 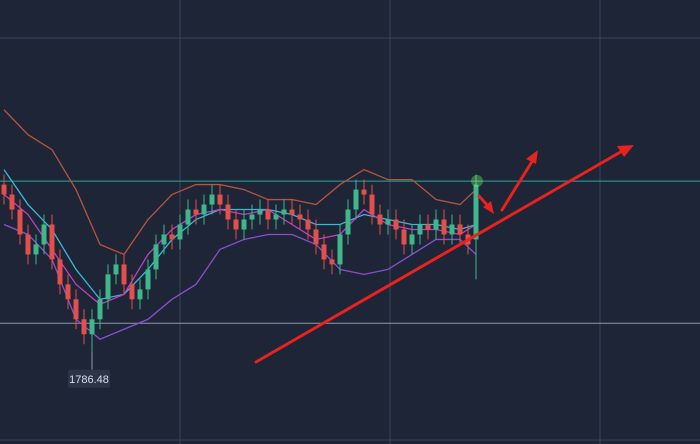 I want to click on price-label-box, so click(x=89, y=378).